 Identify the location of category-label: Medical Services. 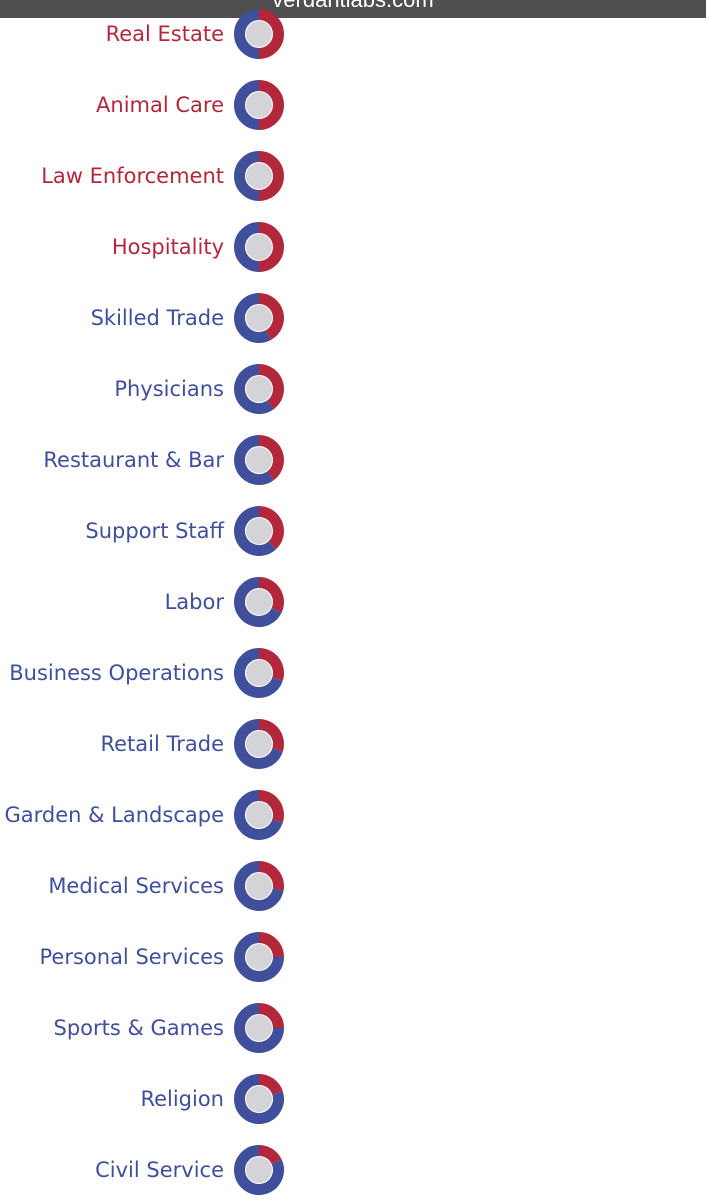
(136, 886).